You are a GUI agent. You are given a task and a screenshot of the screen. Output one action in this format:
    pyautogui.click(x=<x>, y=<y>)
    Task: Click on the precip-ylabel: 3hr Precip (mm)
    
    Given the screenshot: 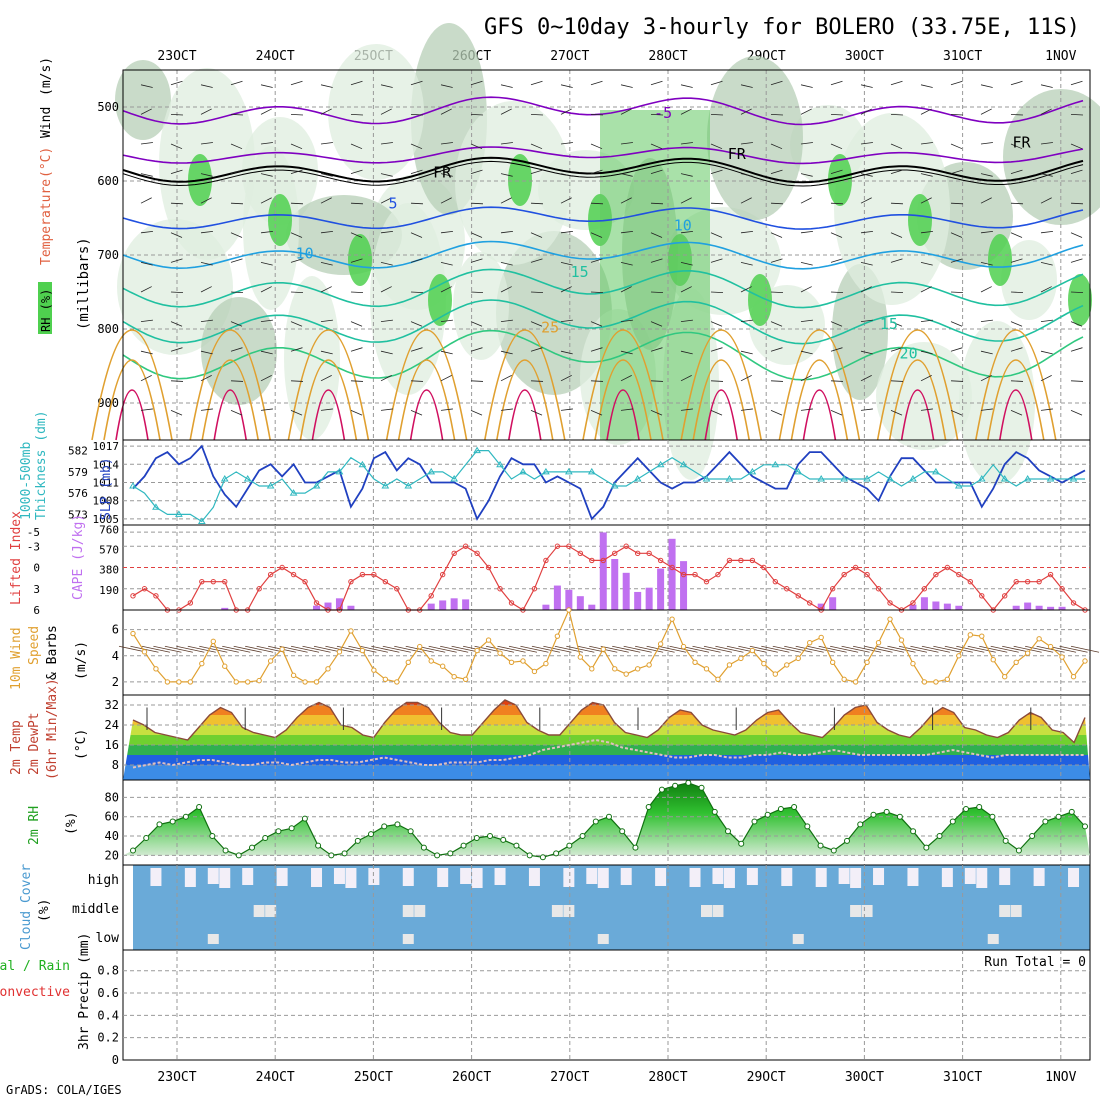 What is the action you would take?
    pyautogui.click(x=84, y=991)
    